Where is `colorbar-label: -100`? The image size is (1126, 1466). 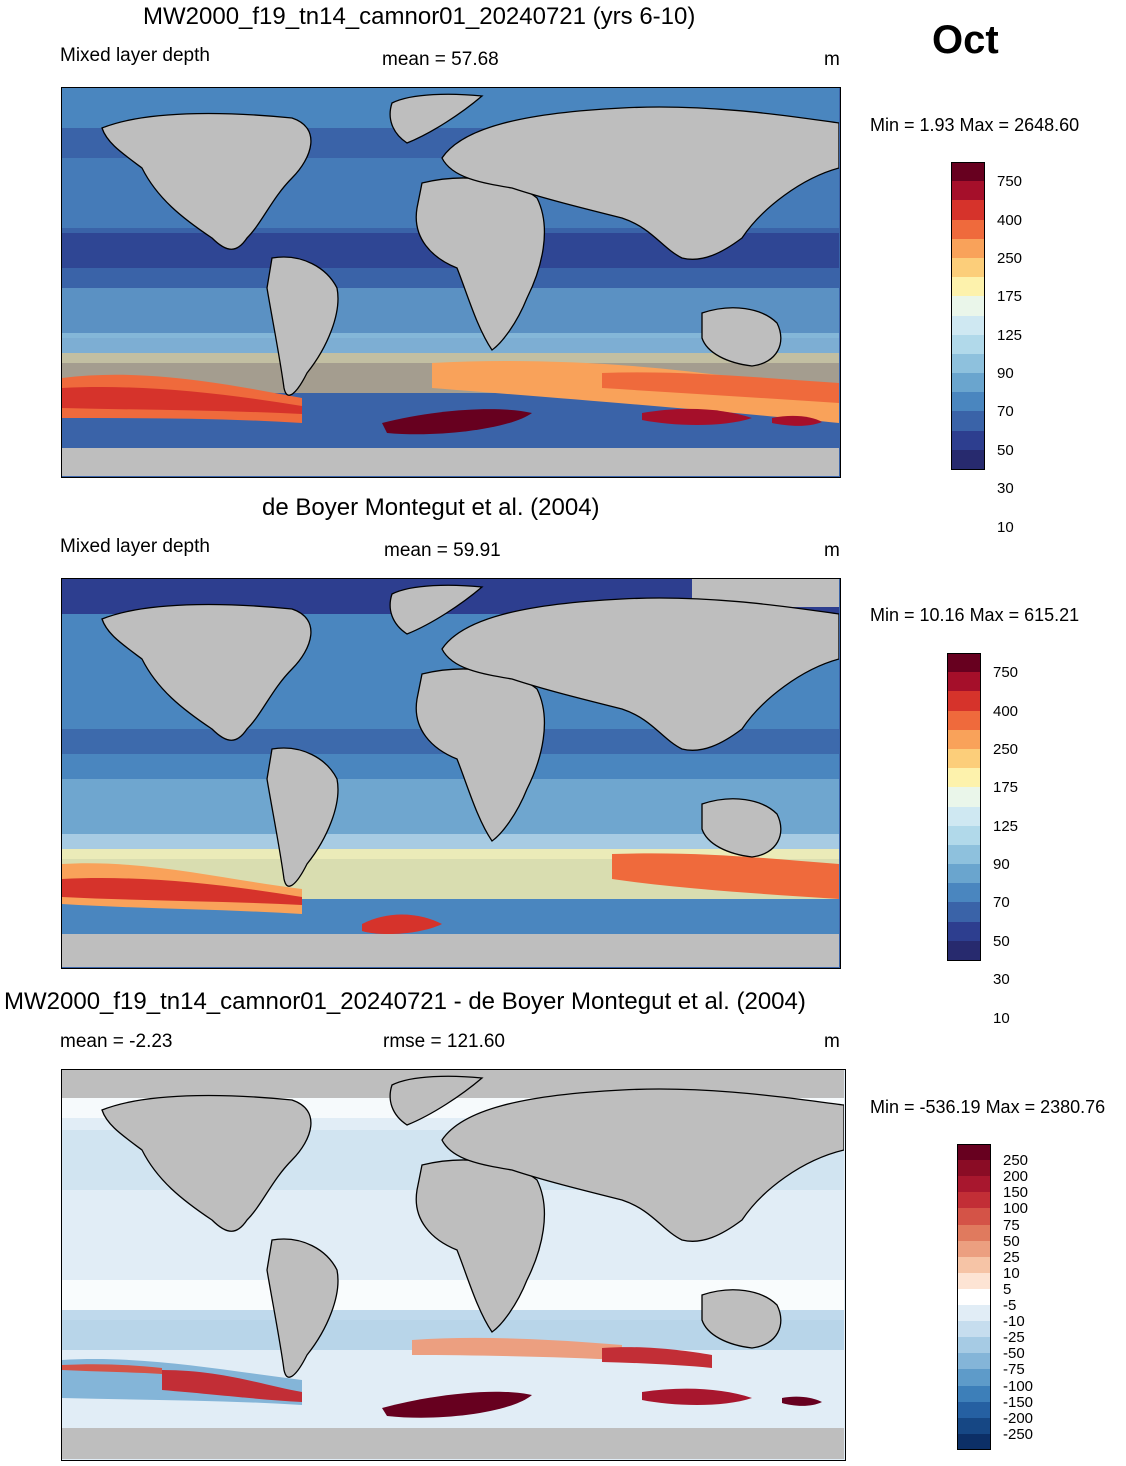
colorbar-label: -100 is located at coordinates (1018, 1386).